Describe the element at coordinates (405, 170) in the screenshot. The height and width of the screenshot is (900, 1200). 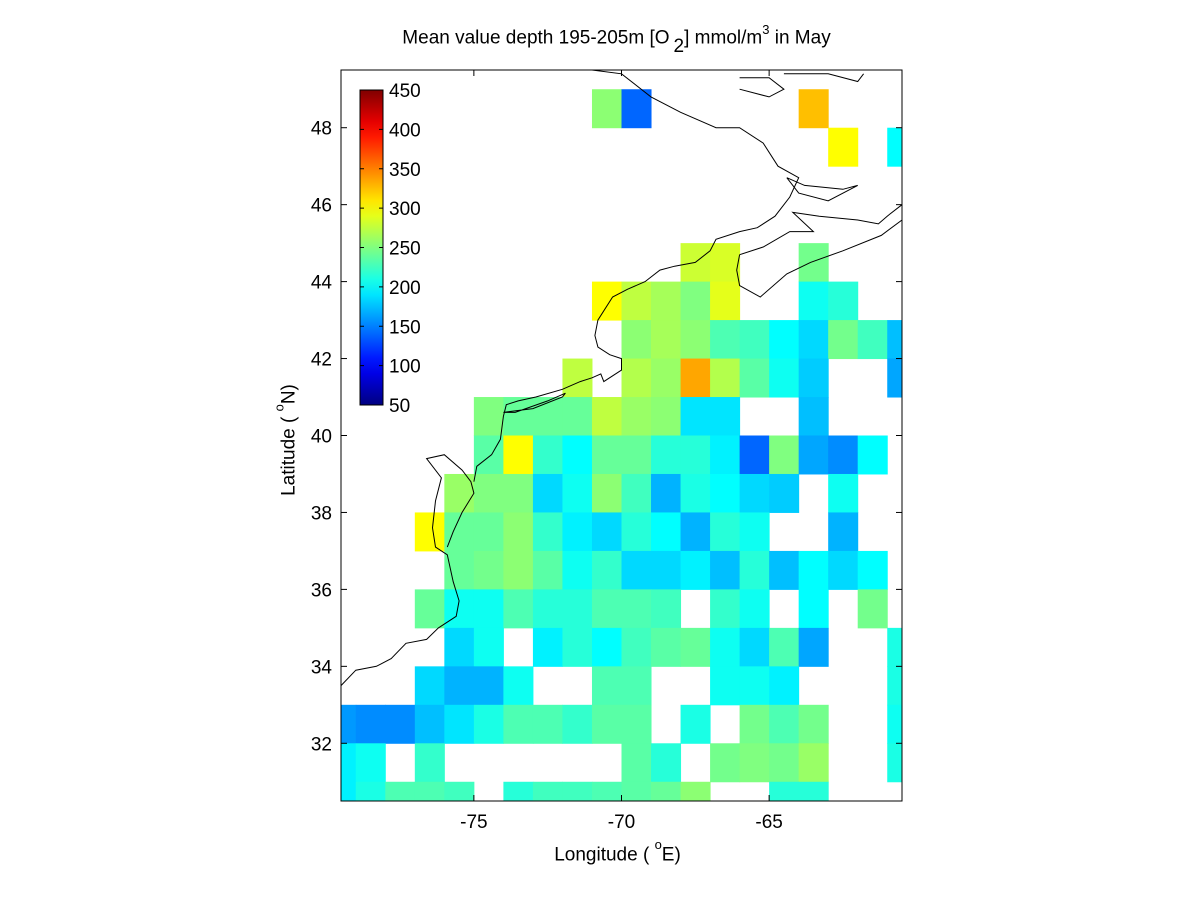
I see `colorbar-tick-label: 350` at that location.